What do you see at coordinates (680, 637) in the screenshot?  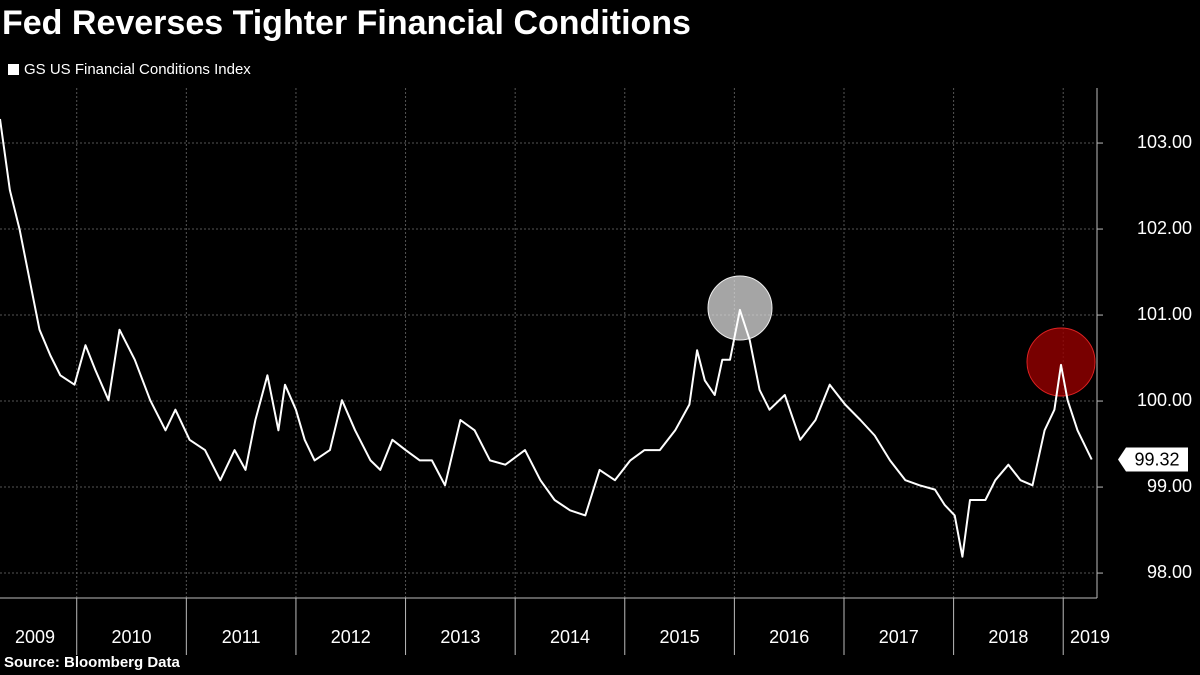 I see `x-tick-label: 2015` at bounding box center [680, 637].